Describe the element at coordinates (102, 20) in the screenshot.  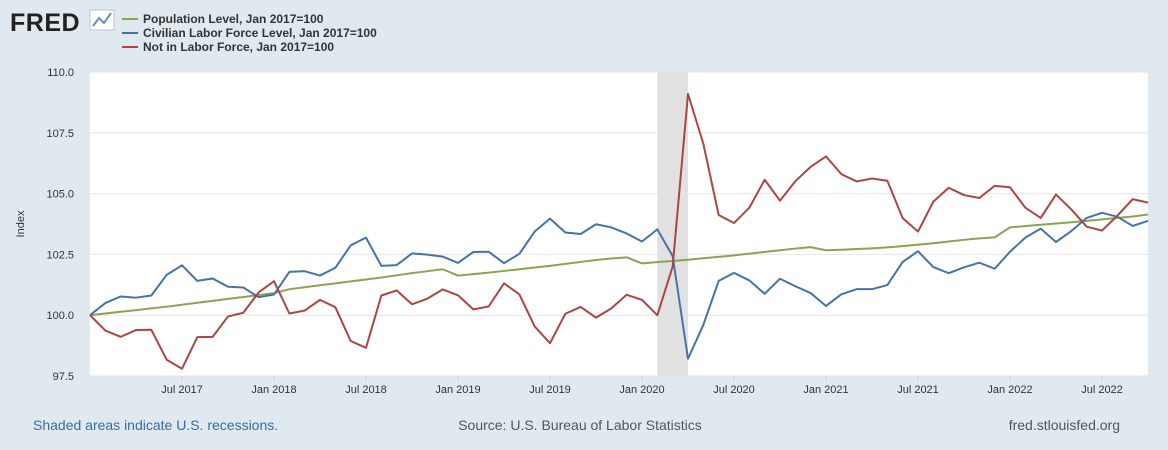
I see `chart-logo-icon` at that location.